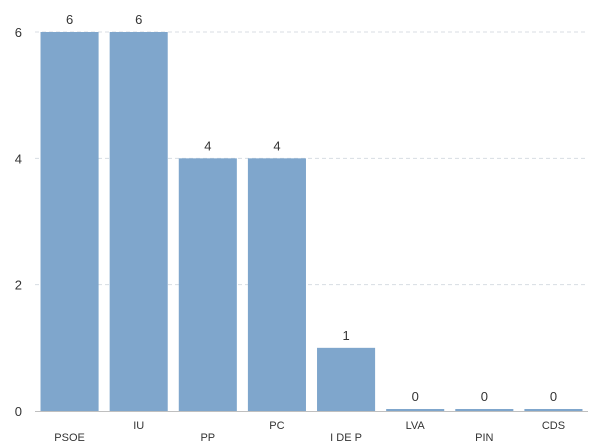  What do you see at coordinates (345, 335) in the screenshot?
I see `data-label: 1` at bounding box center [345, 335].